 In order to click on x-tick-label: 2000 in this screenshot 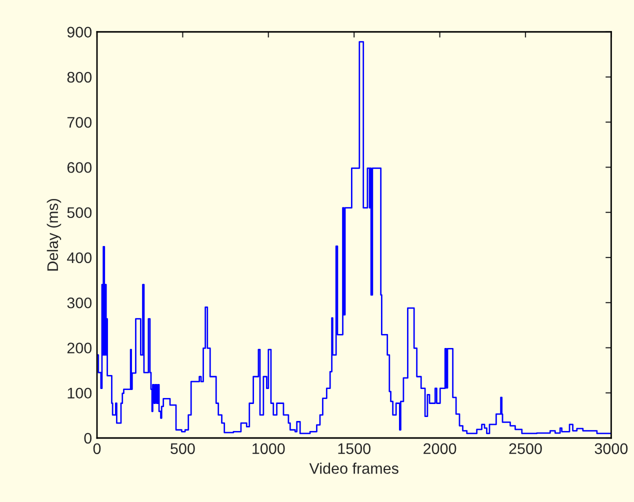, I will do `click(440, 448)`.